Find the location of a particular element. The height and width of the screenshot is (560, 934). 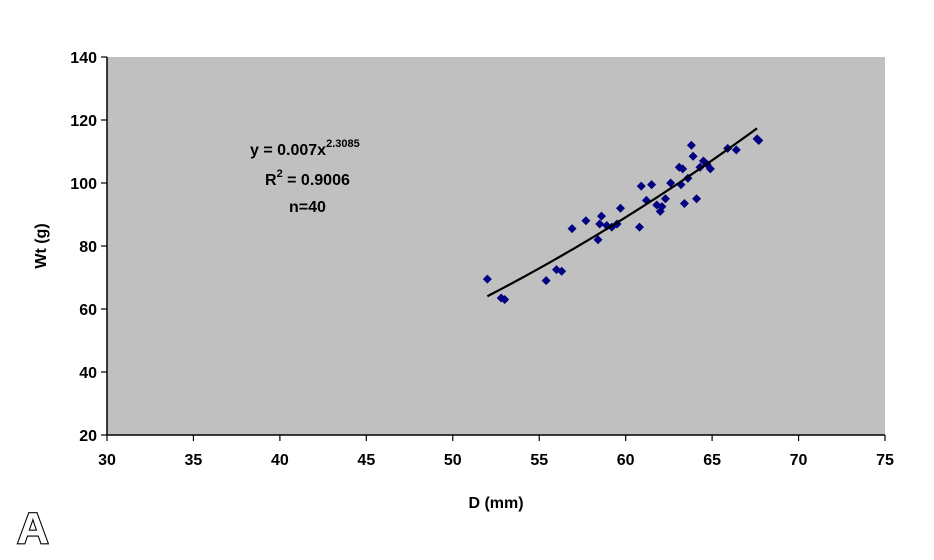

regression-equation: y = 0.007x2.3085 is located at coordinates (305, 148).